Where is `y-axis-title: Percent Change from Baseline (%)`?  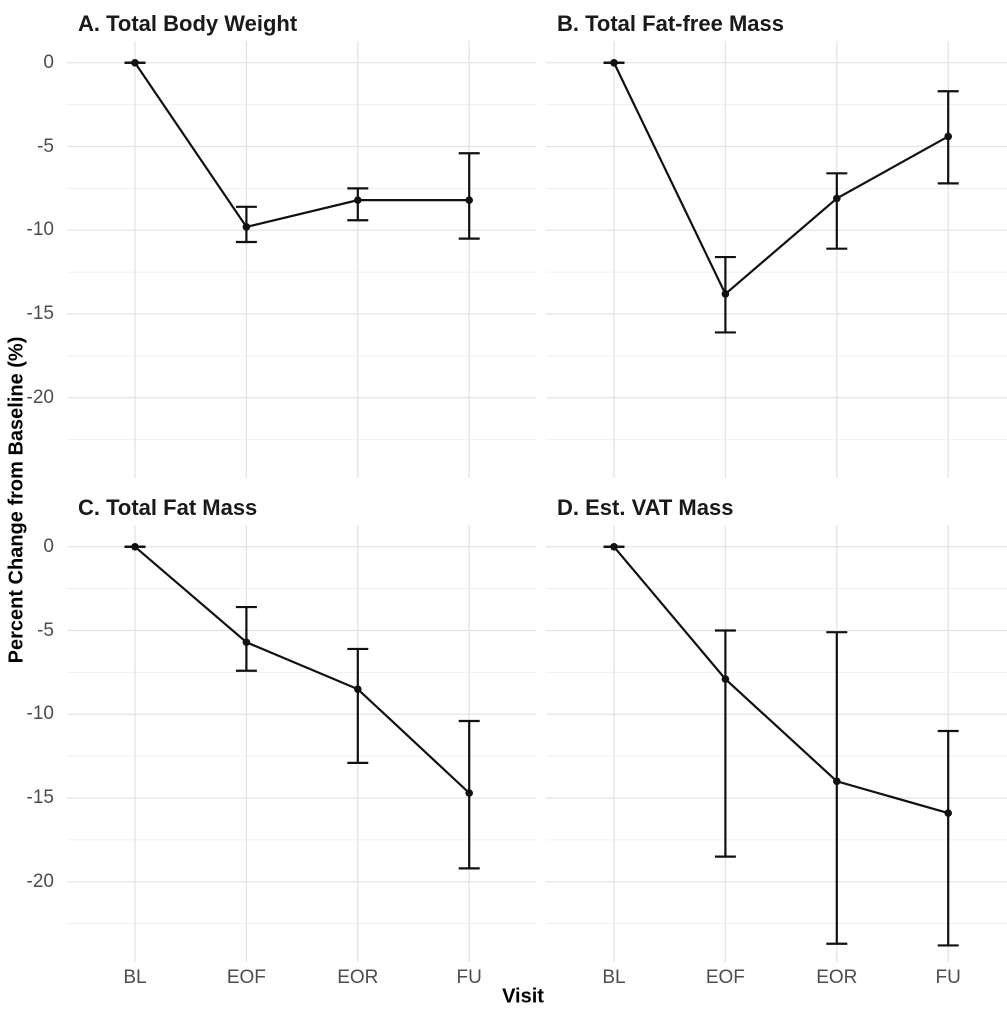
y-axis-title: Percent Change from Baseline (%) is located at coordinates (16, 500).